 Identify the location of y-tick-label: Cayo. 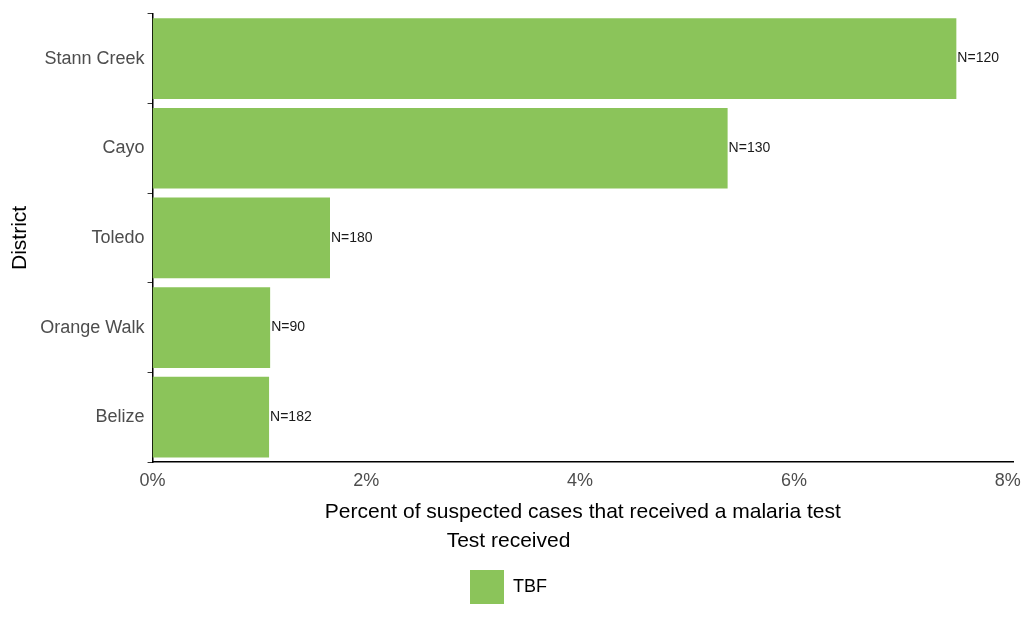
(123, 147).